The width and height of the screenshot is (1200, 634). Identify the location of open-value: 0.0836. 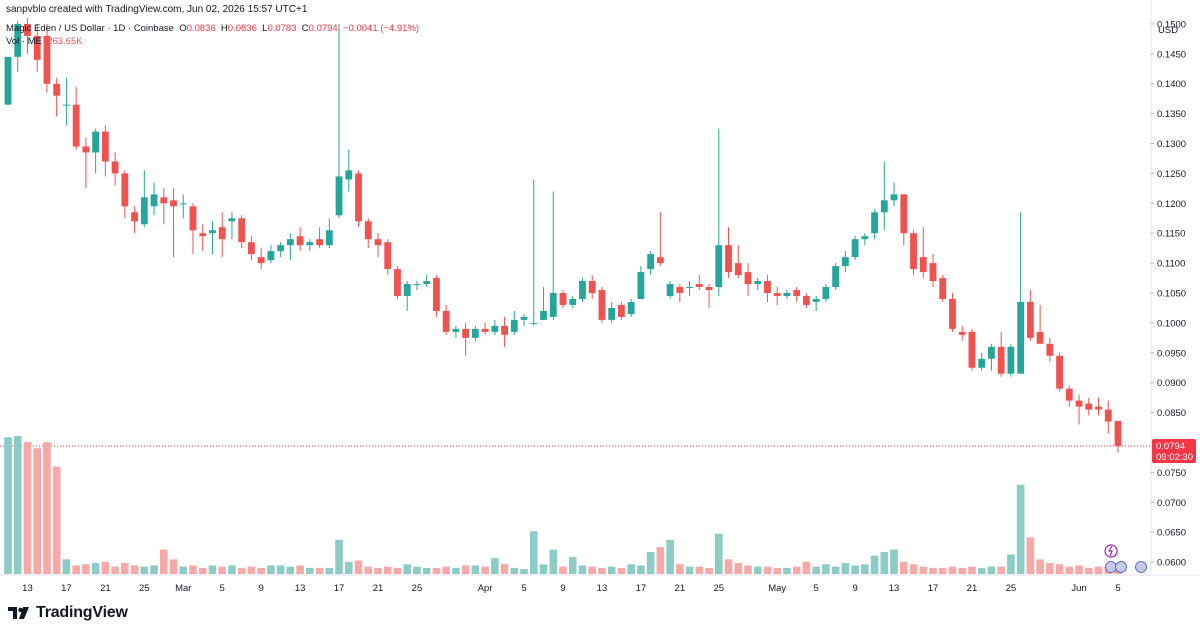
(201, 28).